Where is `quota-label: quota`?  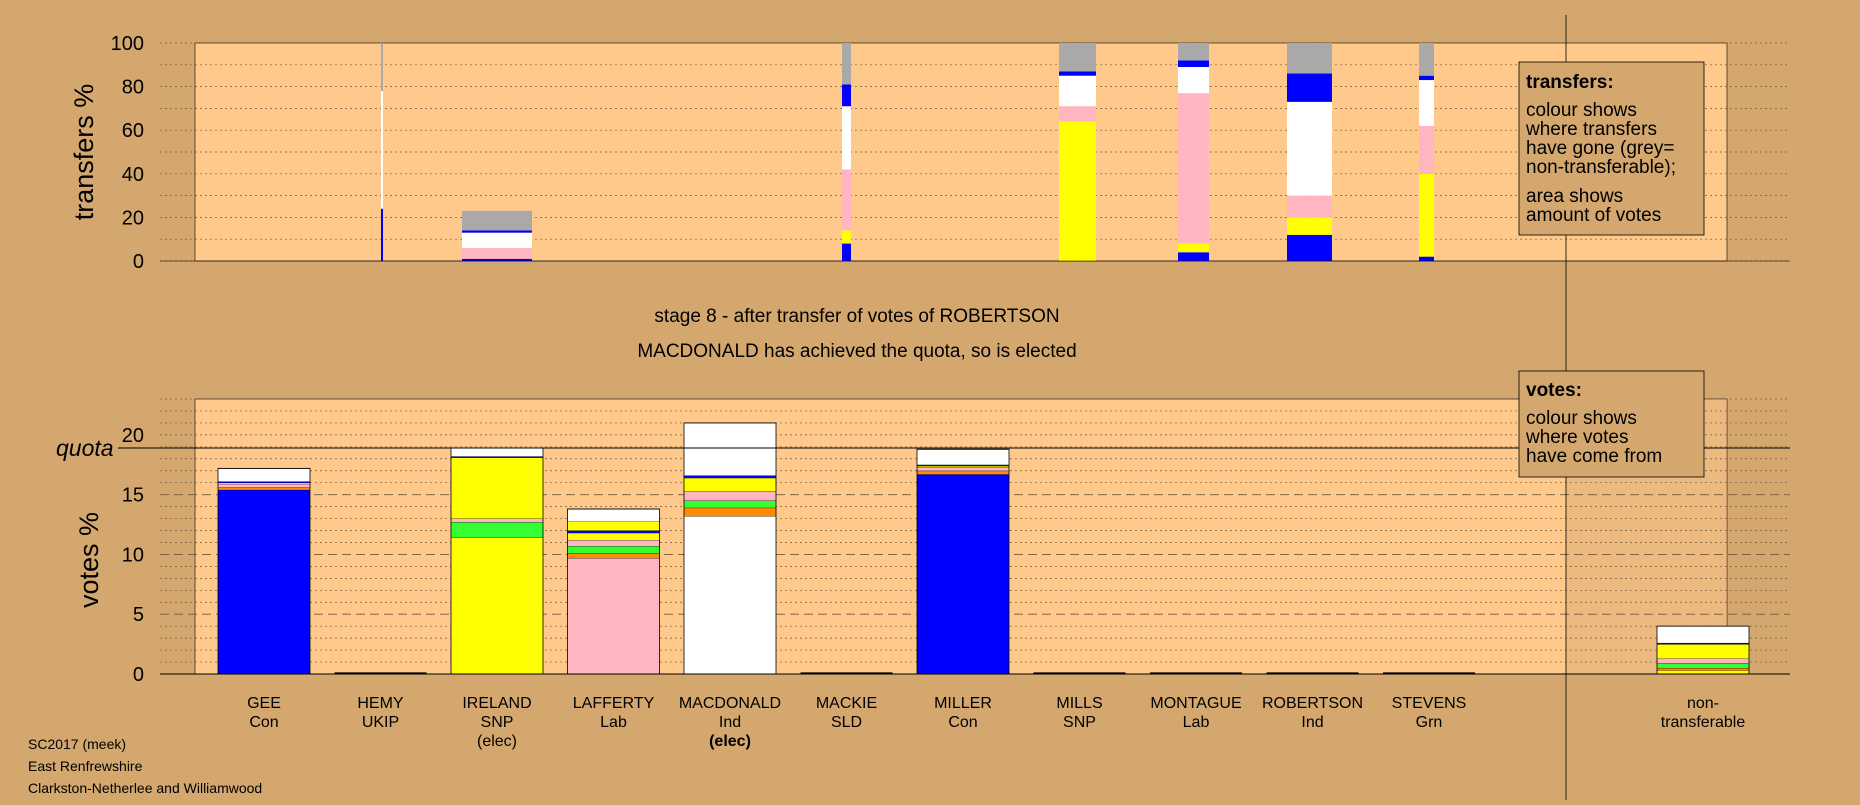
quota-label: quota is located at coordinates (85, 448).